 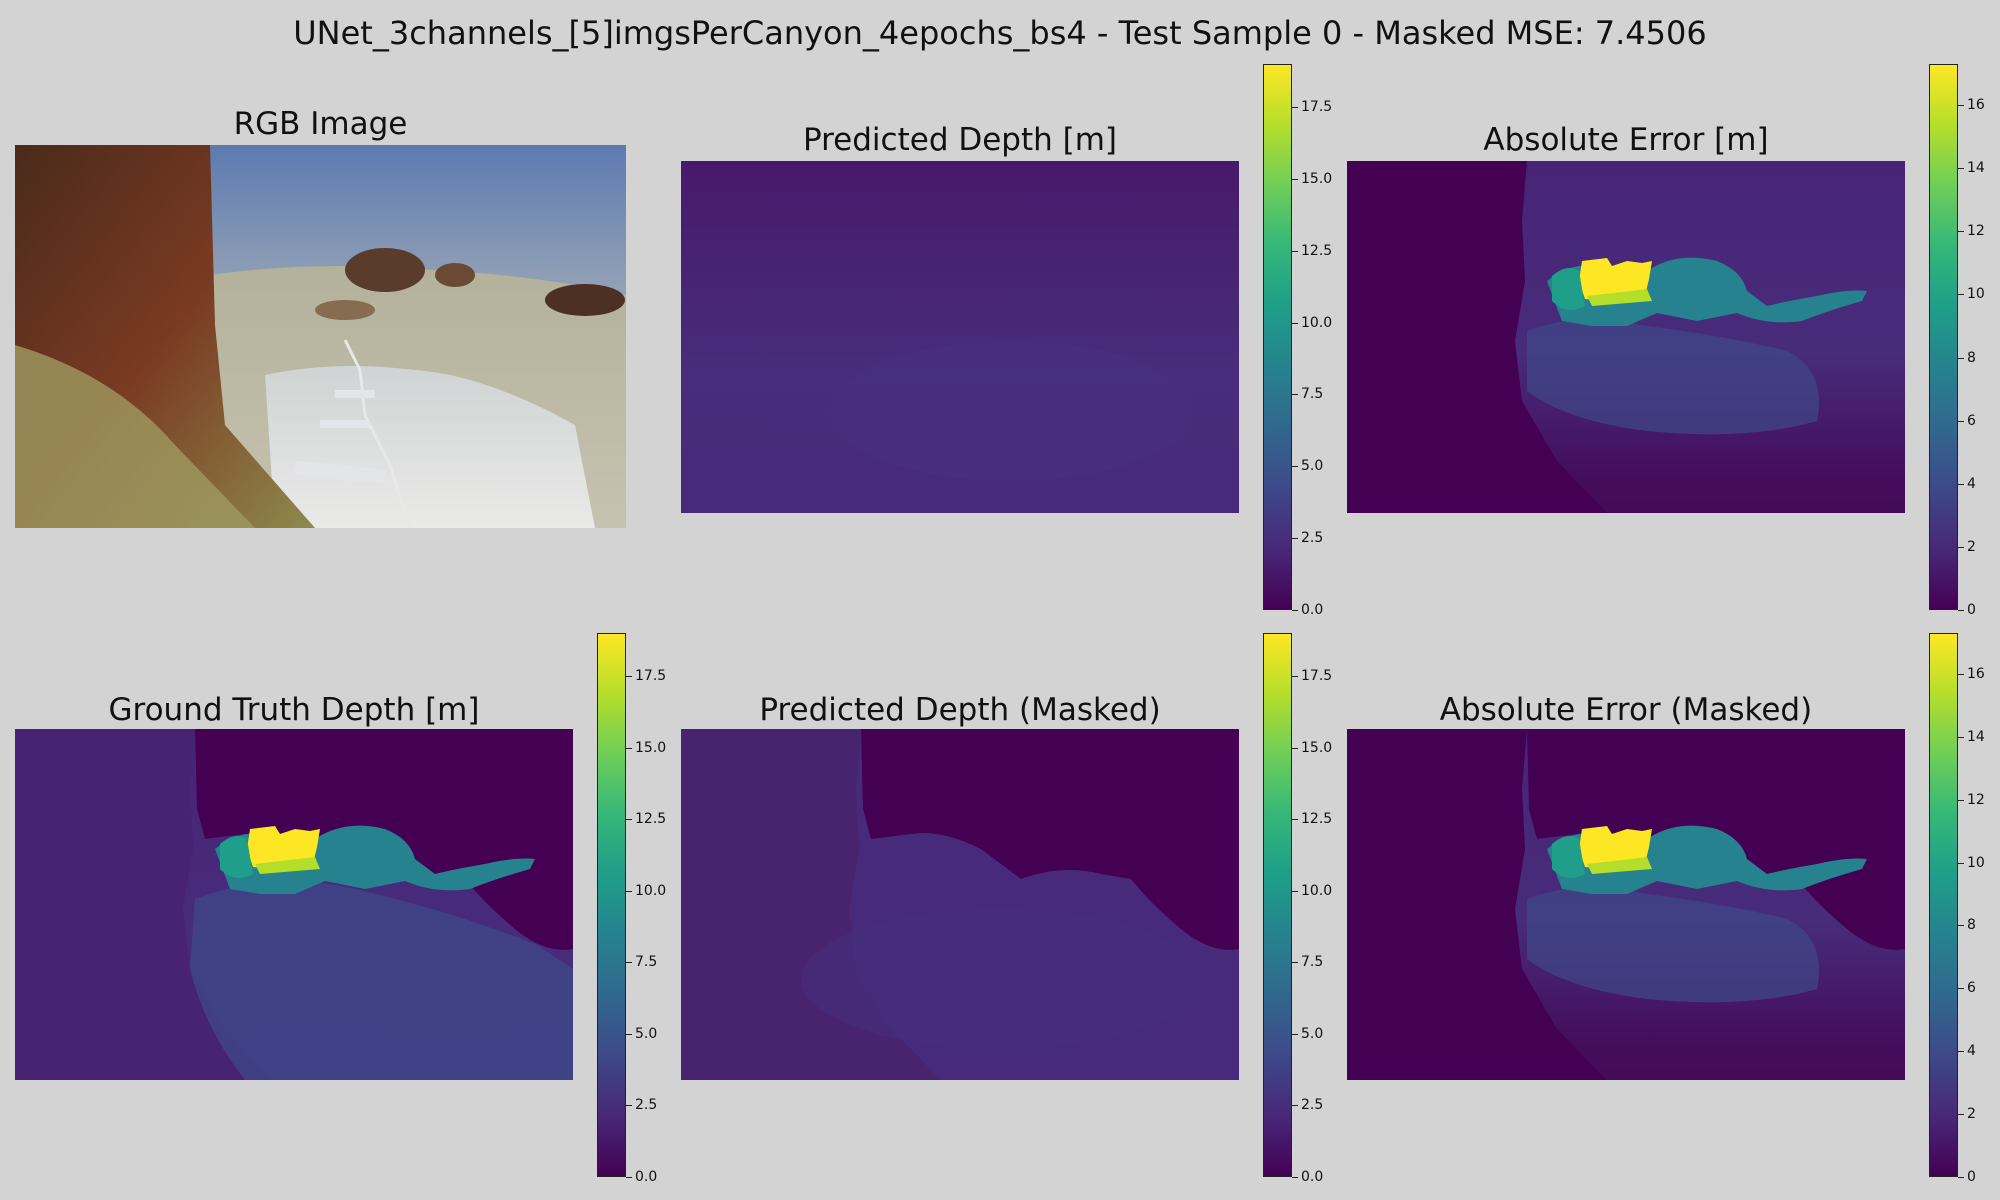 What do you see at coordinates (960, 140) in the screenshot?
I see `panel-title-predicted-depth: Predicted Depth [m]` at bounding box center [960, 140].